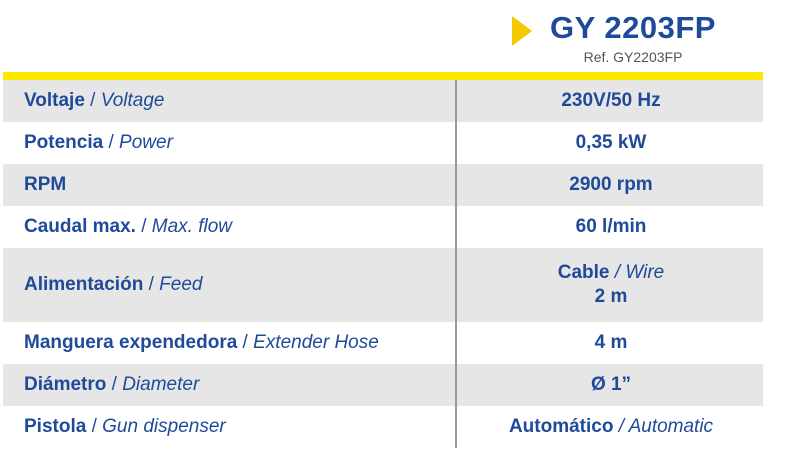  I want to click on spec-value: 60 l/min, so click(611, 226).